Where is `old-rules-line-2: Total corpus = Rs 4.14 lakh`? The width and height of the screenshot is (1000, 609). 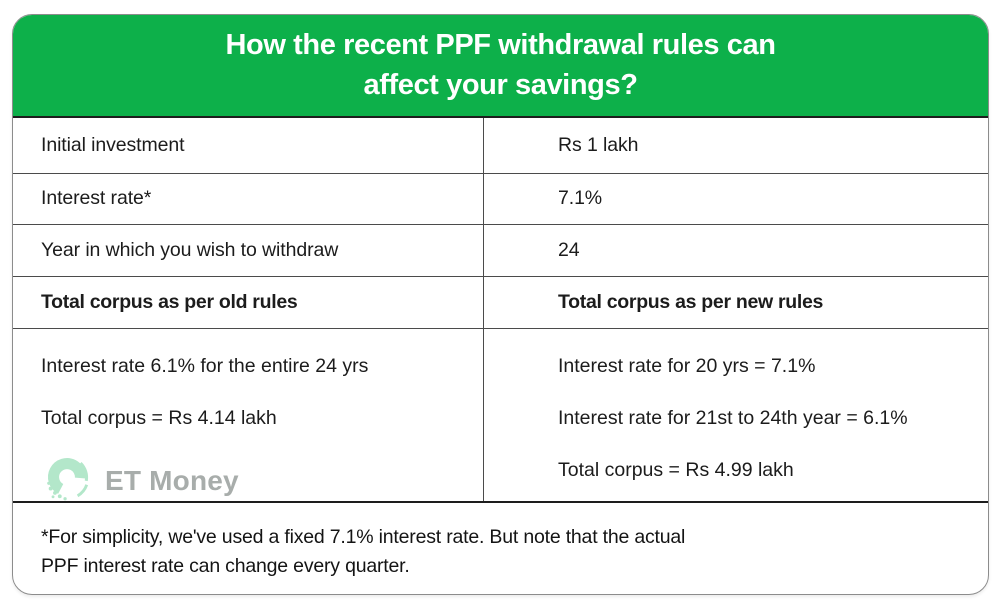 old-rules-line-2: Total corpus = Rs 4.14 lakh is located at coordinates (159, 418).